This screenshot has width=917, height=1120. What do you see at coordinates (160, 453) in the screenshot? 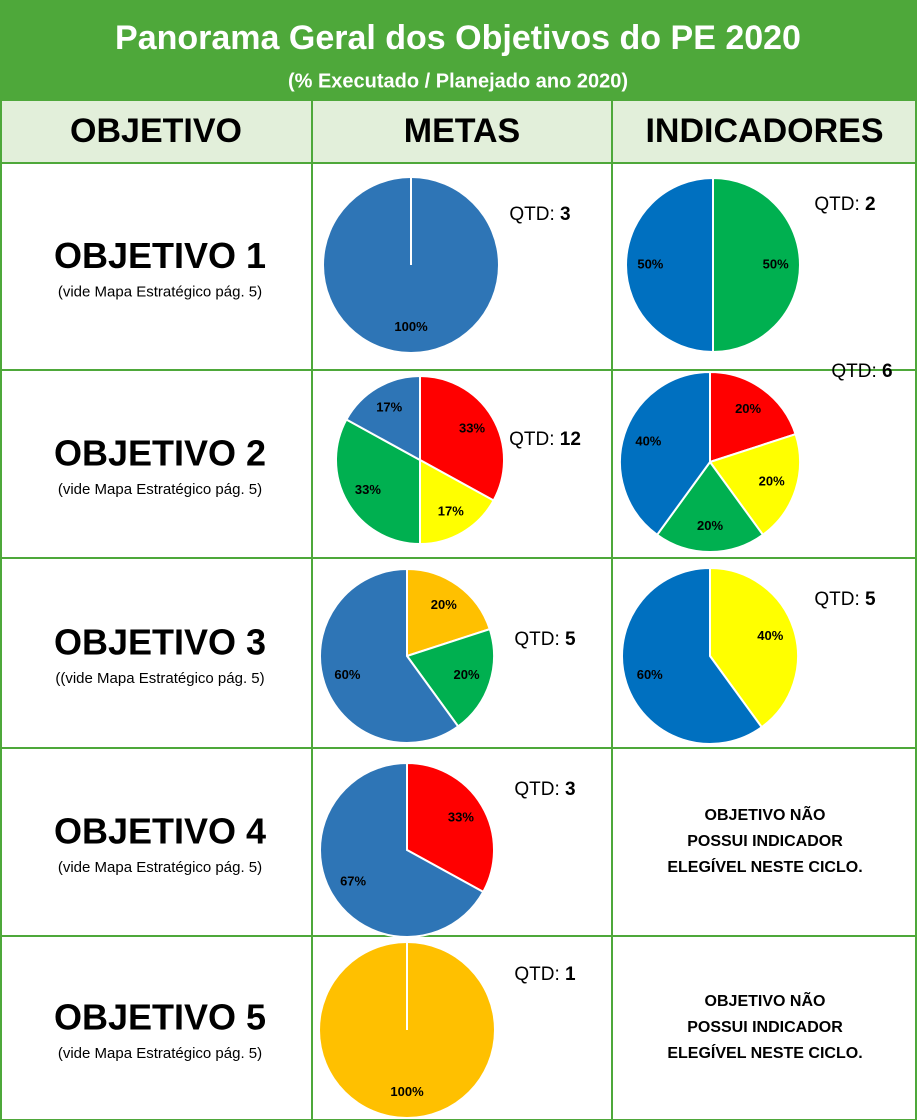
I see `objective: OBJETIVO 2` at bounding box center [160, 453].